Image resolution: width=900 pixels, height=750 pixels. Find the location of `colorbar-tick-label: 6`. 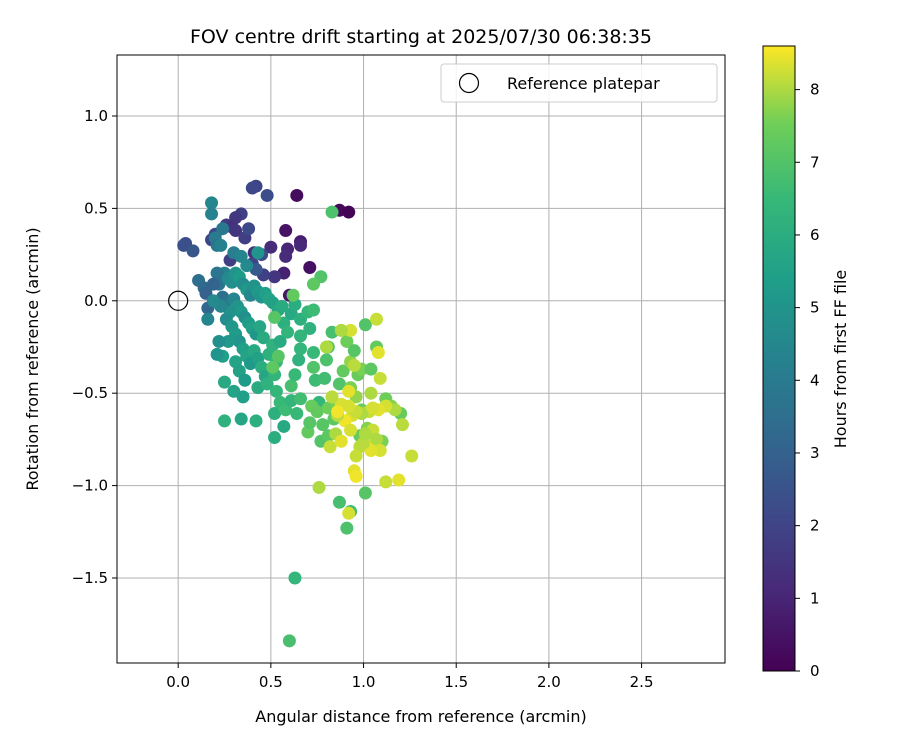

colorbar-tick-label: 6 is located at coordinates (815, 235).